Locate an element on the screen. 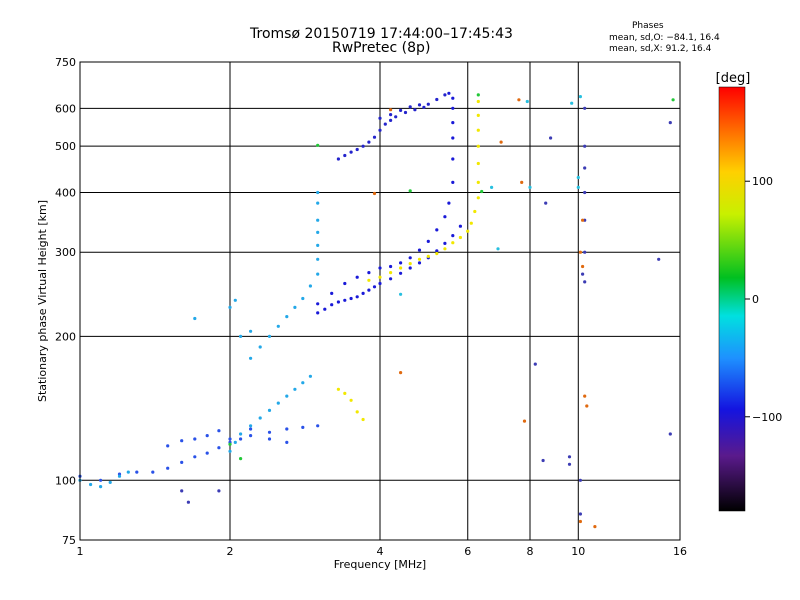 This screenshot has height=600, width=800. x-tick-label: 6 is located at coordinates (467, 551).